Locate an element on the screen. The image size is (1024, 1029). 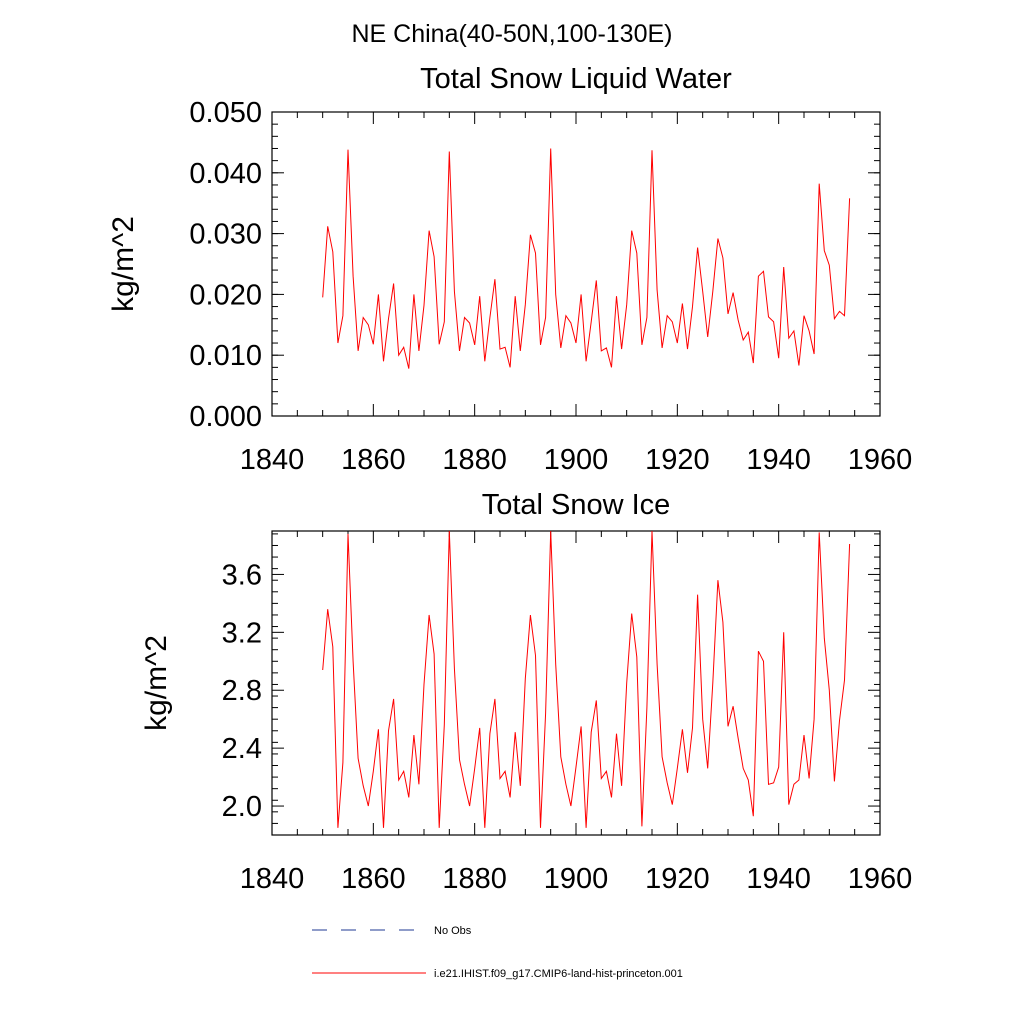
y-tick-label: 2.8 is located at coordinates (242, 691).